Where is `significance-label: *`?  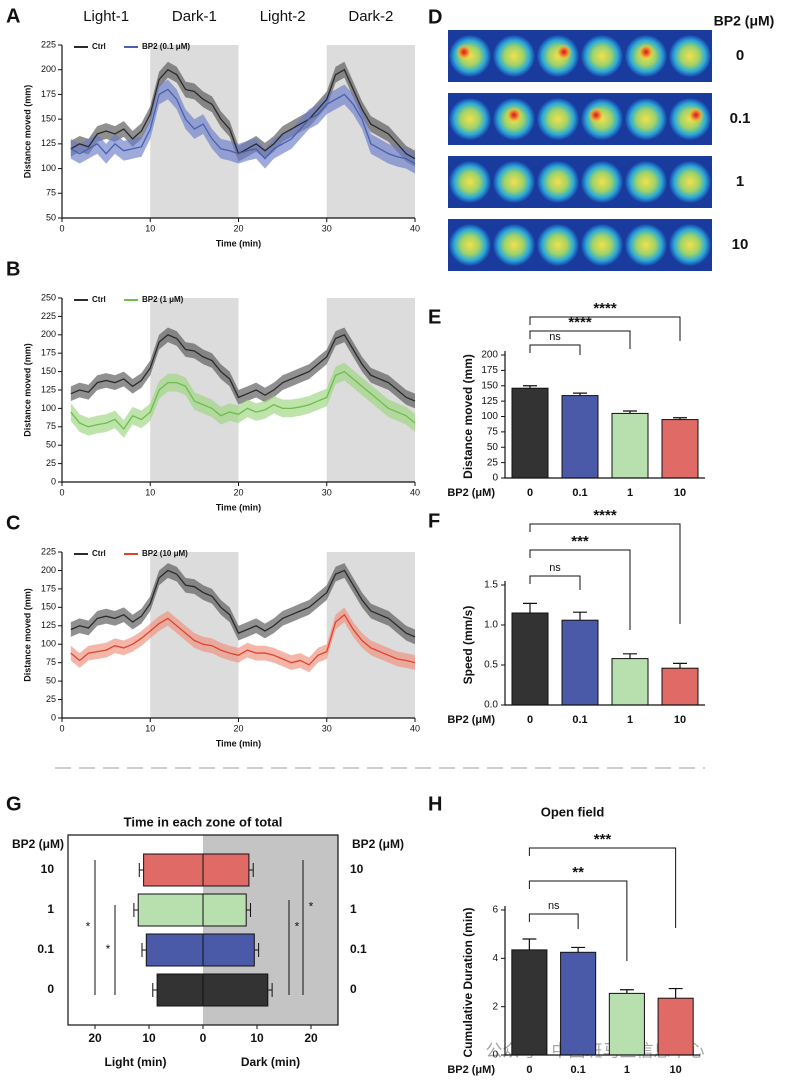
significance-label: * is located at coordinates (88, 927).